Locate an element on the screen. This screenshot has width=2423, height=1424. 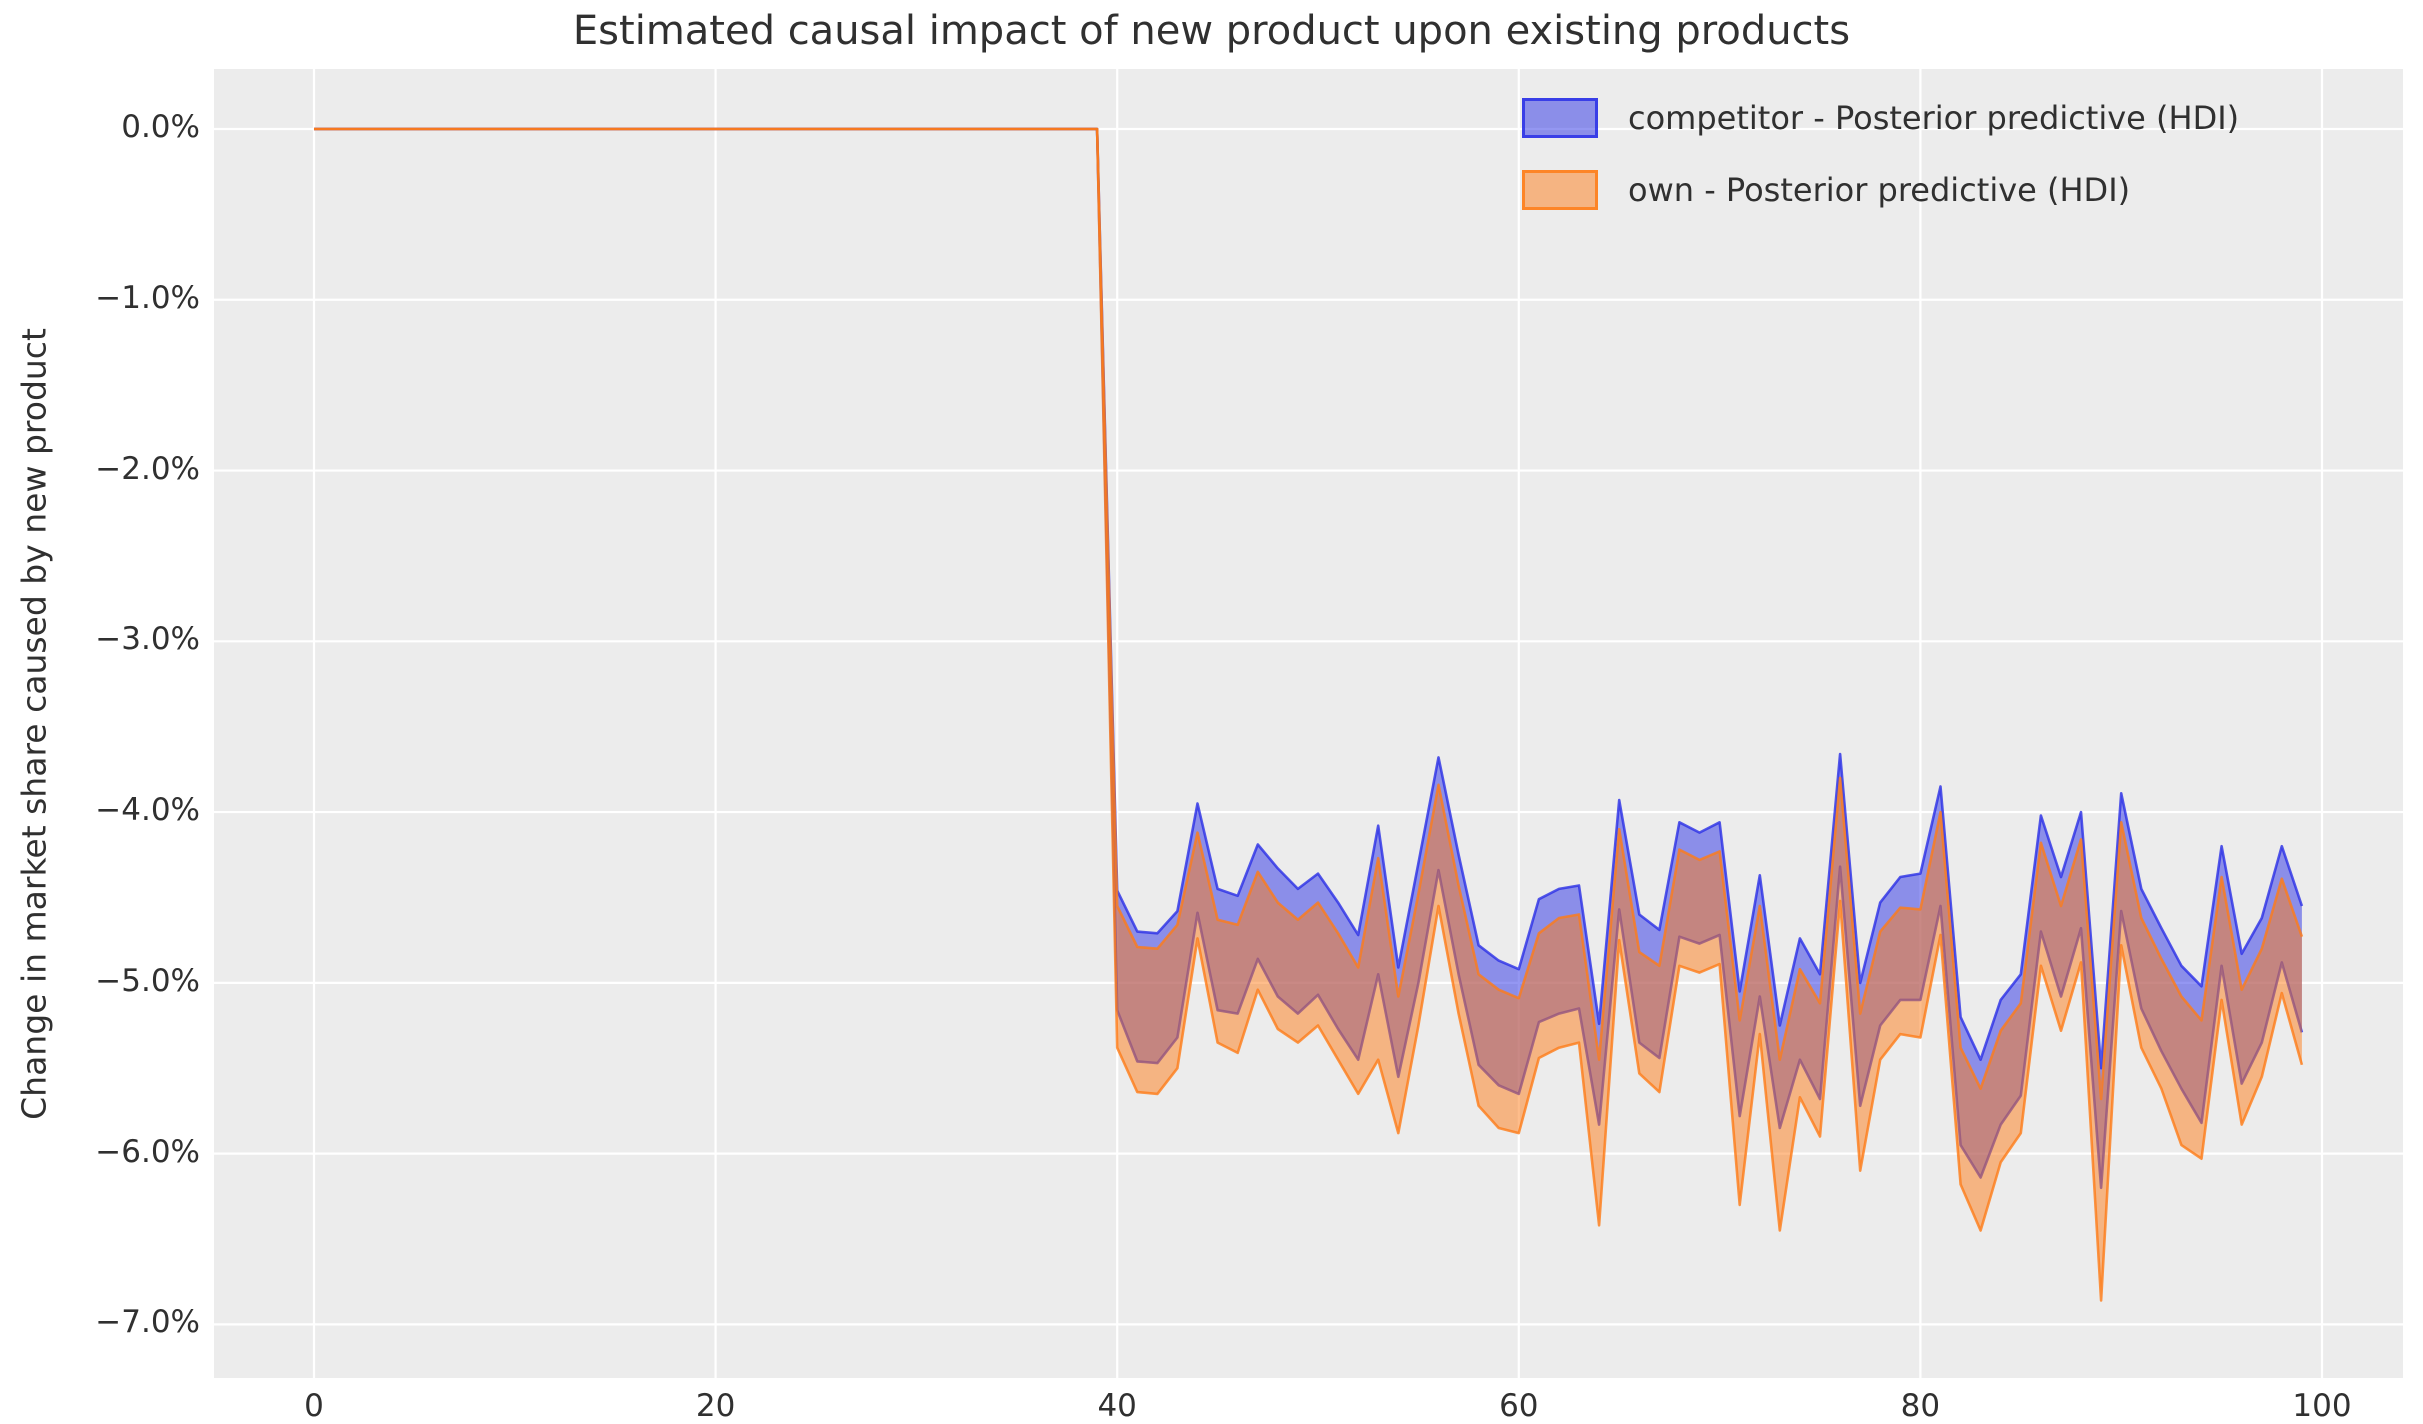
legend-item-competitor: competitor - Posterior predictive (HDI) is located at coordinates (1880, 118).